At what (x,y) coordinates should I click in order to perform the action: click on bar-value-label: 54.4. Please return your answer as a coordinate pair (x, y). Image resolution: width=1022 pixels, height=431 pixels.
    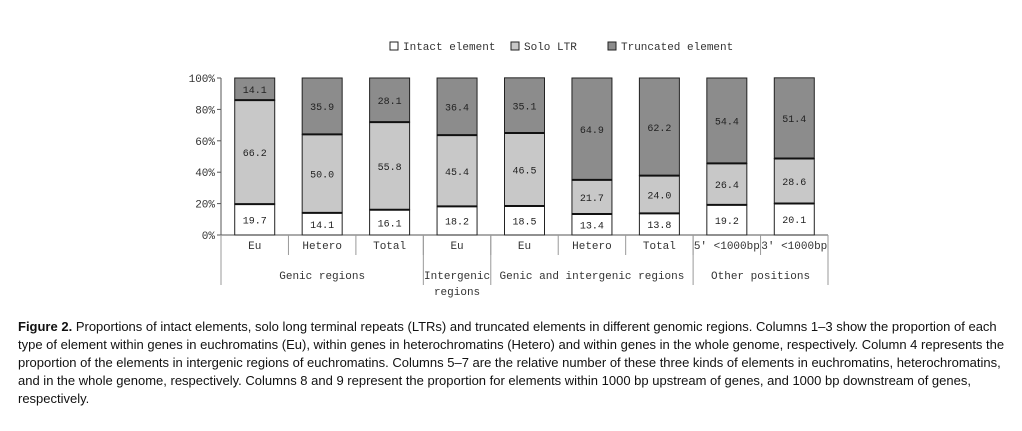
    Looking at the image, I should click on (727, 123).